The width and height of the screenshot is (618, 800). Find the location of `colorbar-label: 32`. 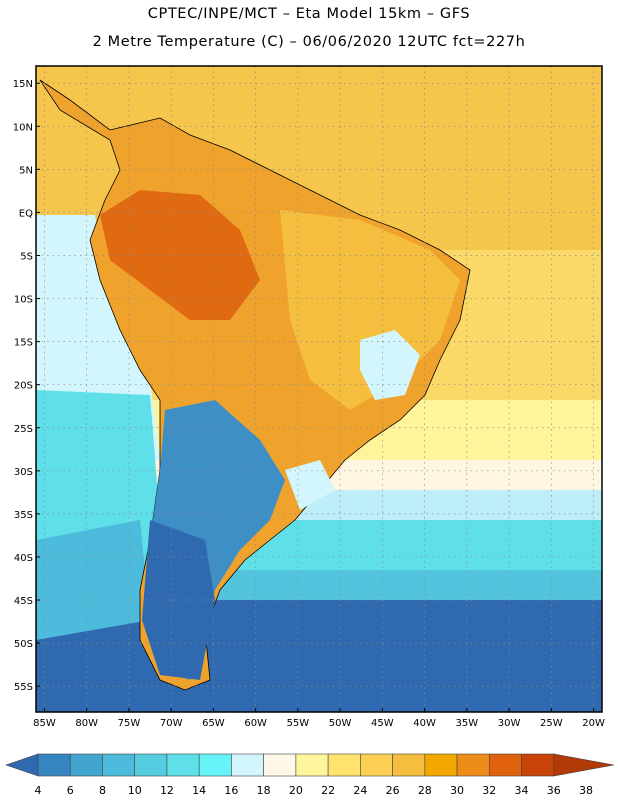

colorbar-label: 32 is located at coordinates (489, 790).